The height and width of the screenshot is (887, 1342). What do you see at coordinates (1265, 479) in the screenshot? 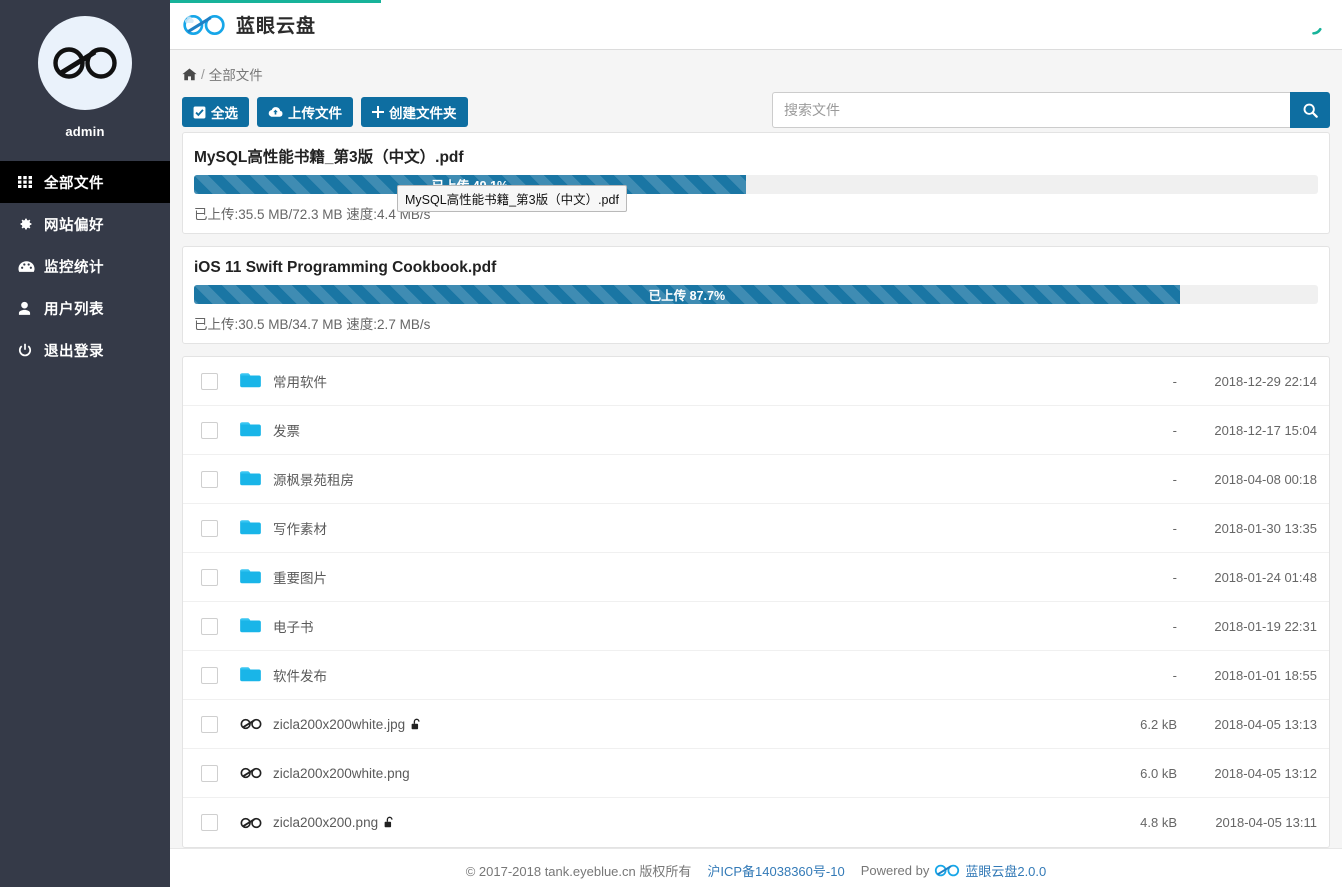
I see `file-date: 2018-04-08 00:18` at bounding box center [1265, 479].